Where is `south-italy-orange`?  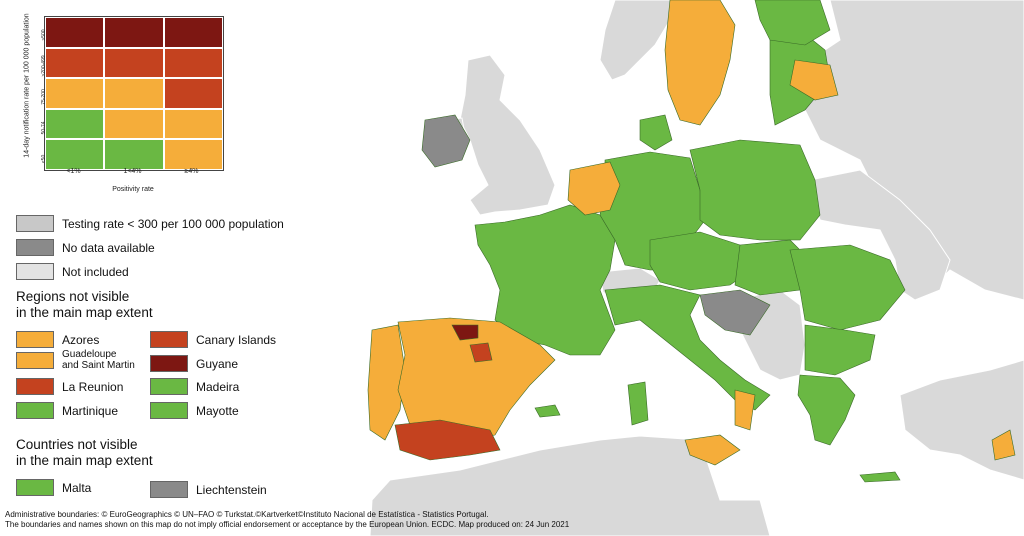 south-italy-orange is located at coordinates (745, 410).